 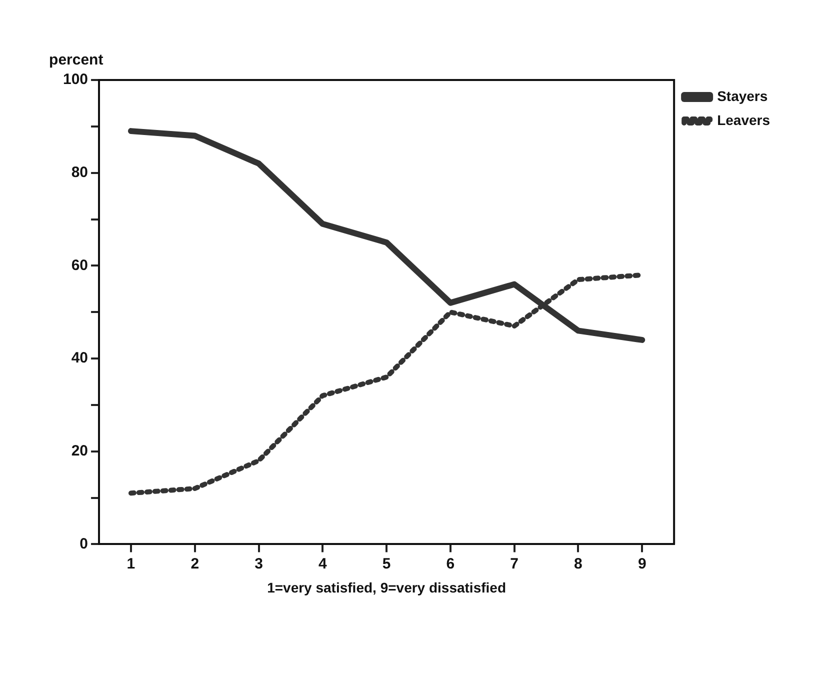 I want to click on x-tick-label: 5, so click(x=386, y=563).